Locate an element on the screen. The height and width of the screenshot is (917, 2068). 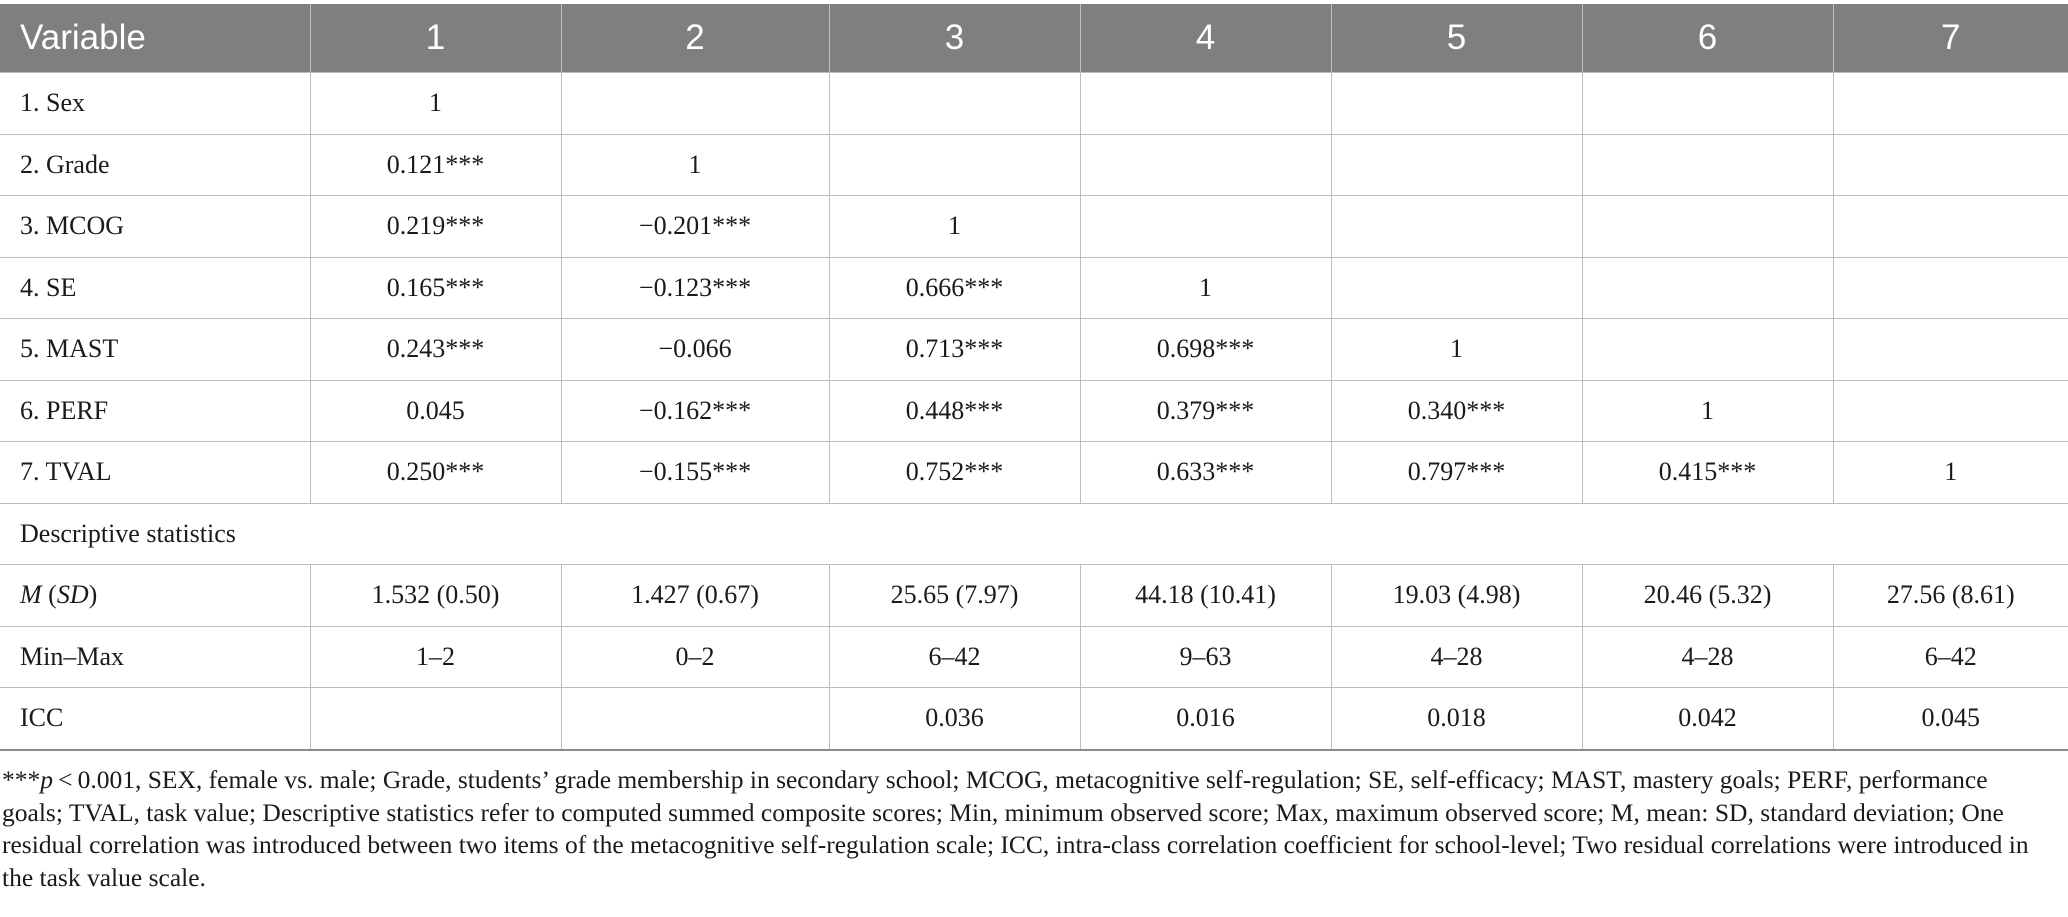
table-cell: 0.250*** is located at coordinates (435, 472).